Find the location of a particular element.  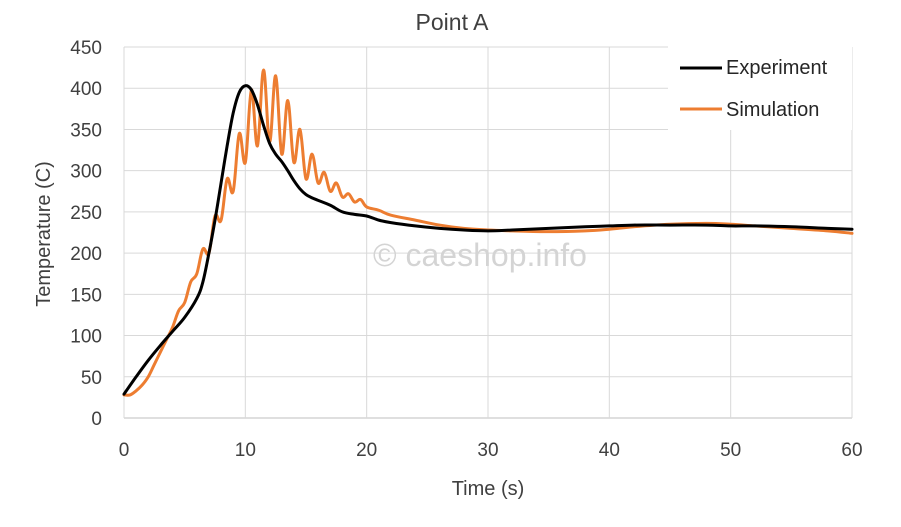

y-axis-title: Temperature (C) is located at coordinates (44, 234).